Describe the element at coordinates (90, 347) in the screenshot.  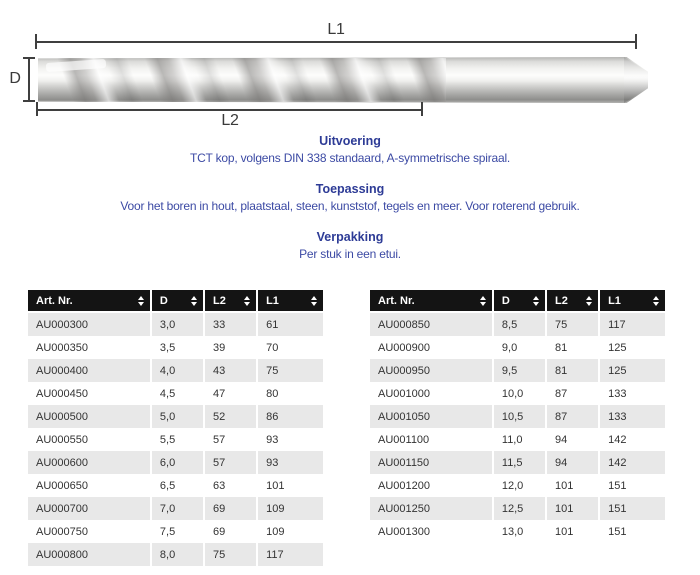
I see `cell-art-nr: AU000350` at that location.